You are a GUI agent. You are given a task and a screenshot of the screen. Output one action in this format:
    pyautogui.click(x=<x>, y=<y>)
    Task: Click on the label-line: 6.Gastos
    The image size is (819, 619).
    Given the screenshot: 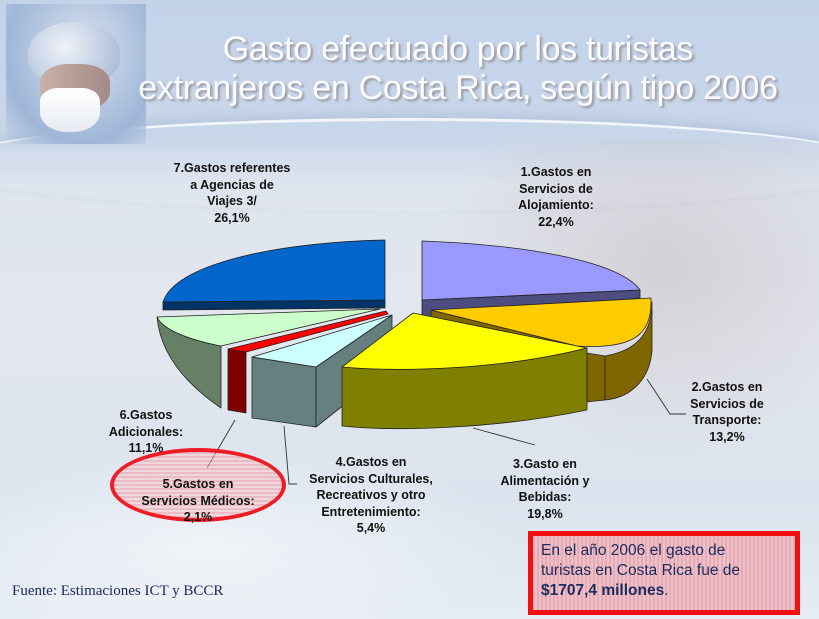 What is the action you would take?
    pyautogui.click(x=146, y=415)
    